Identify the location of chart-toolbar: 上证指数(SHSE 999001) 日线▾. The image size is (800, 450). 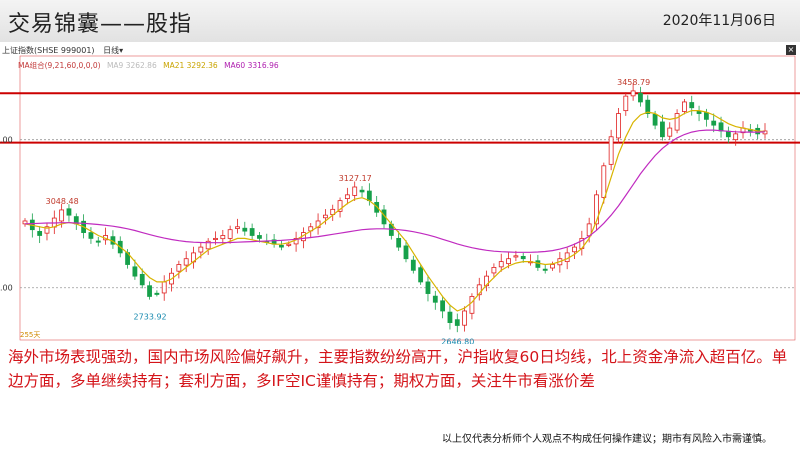
(62, 50).